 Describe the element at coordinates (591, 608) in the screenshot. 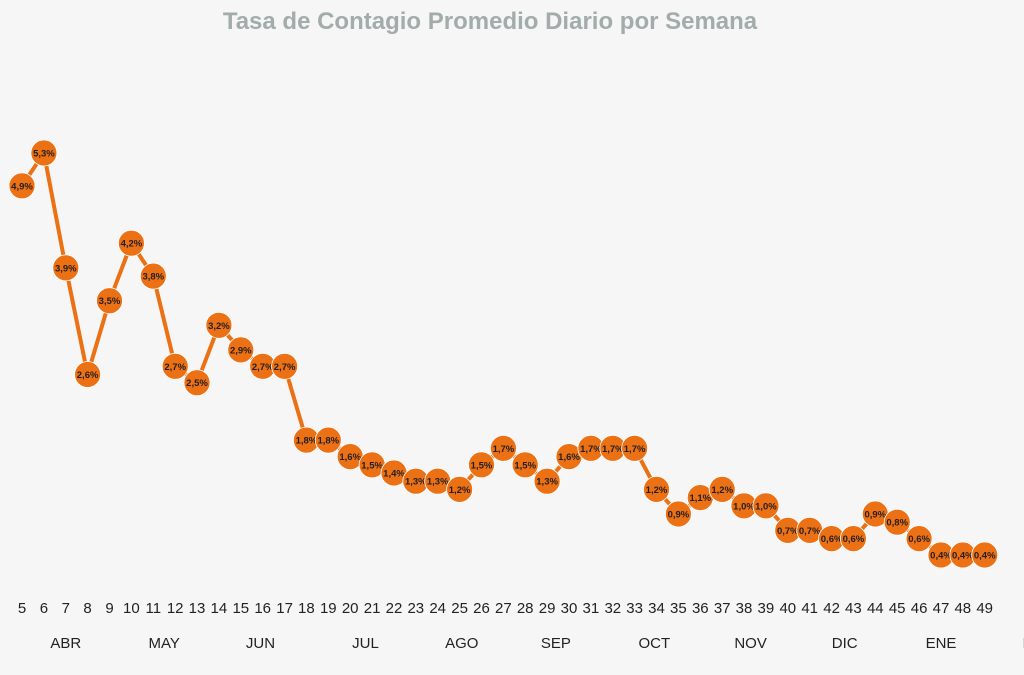

I see `x-tick-label: 31` at that location.